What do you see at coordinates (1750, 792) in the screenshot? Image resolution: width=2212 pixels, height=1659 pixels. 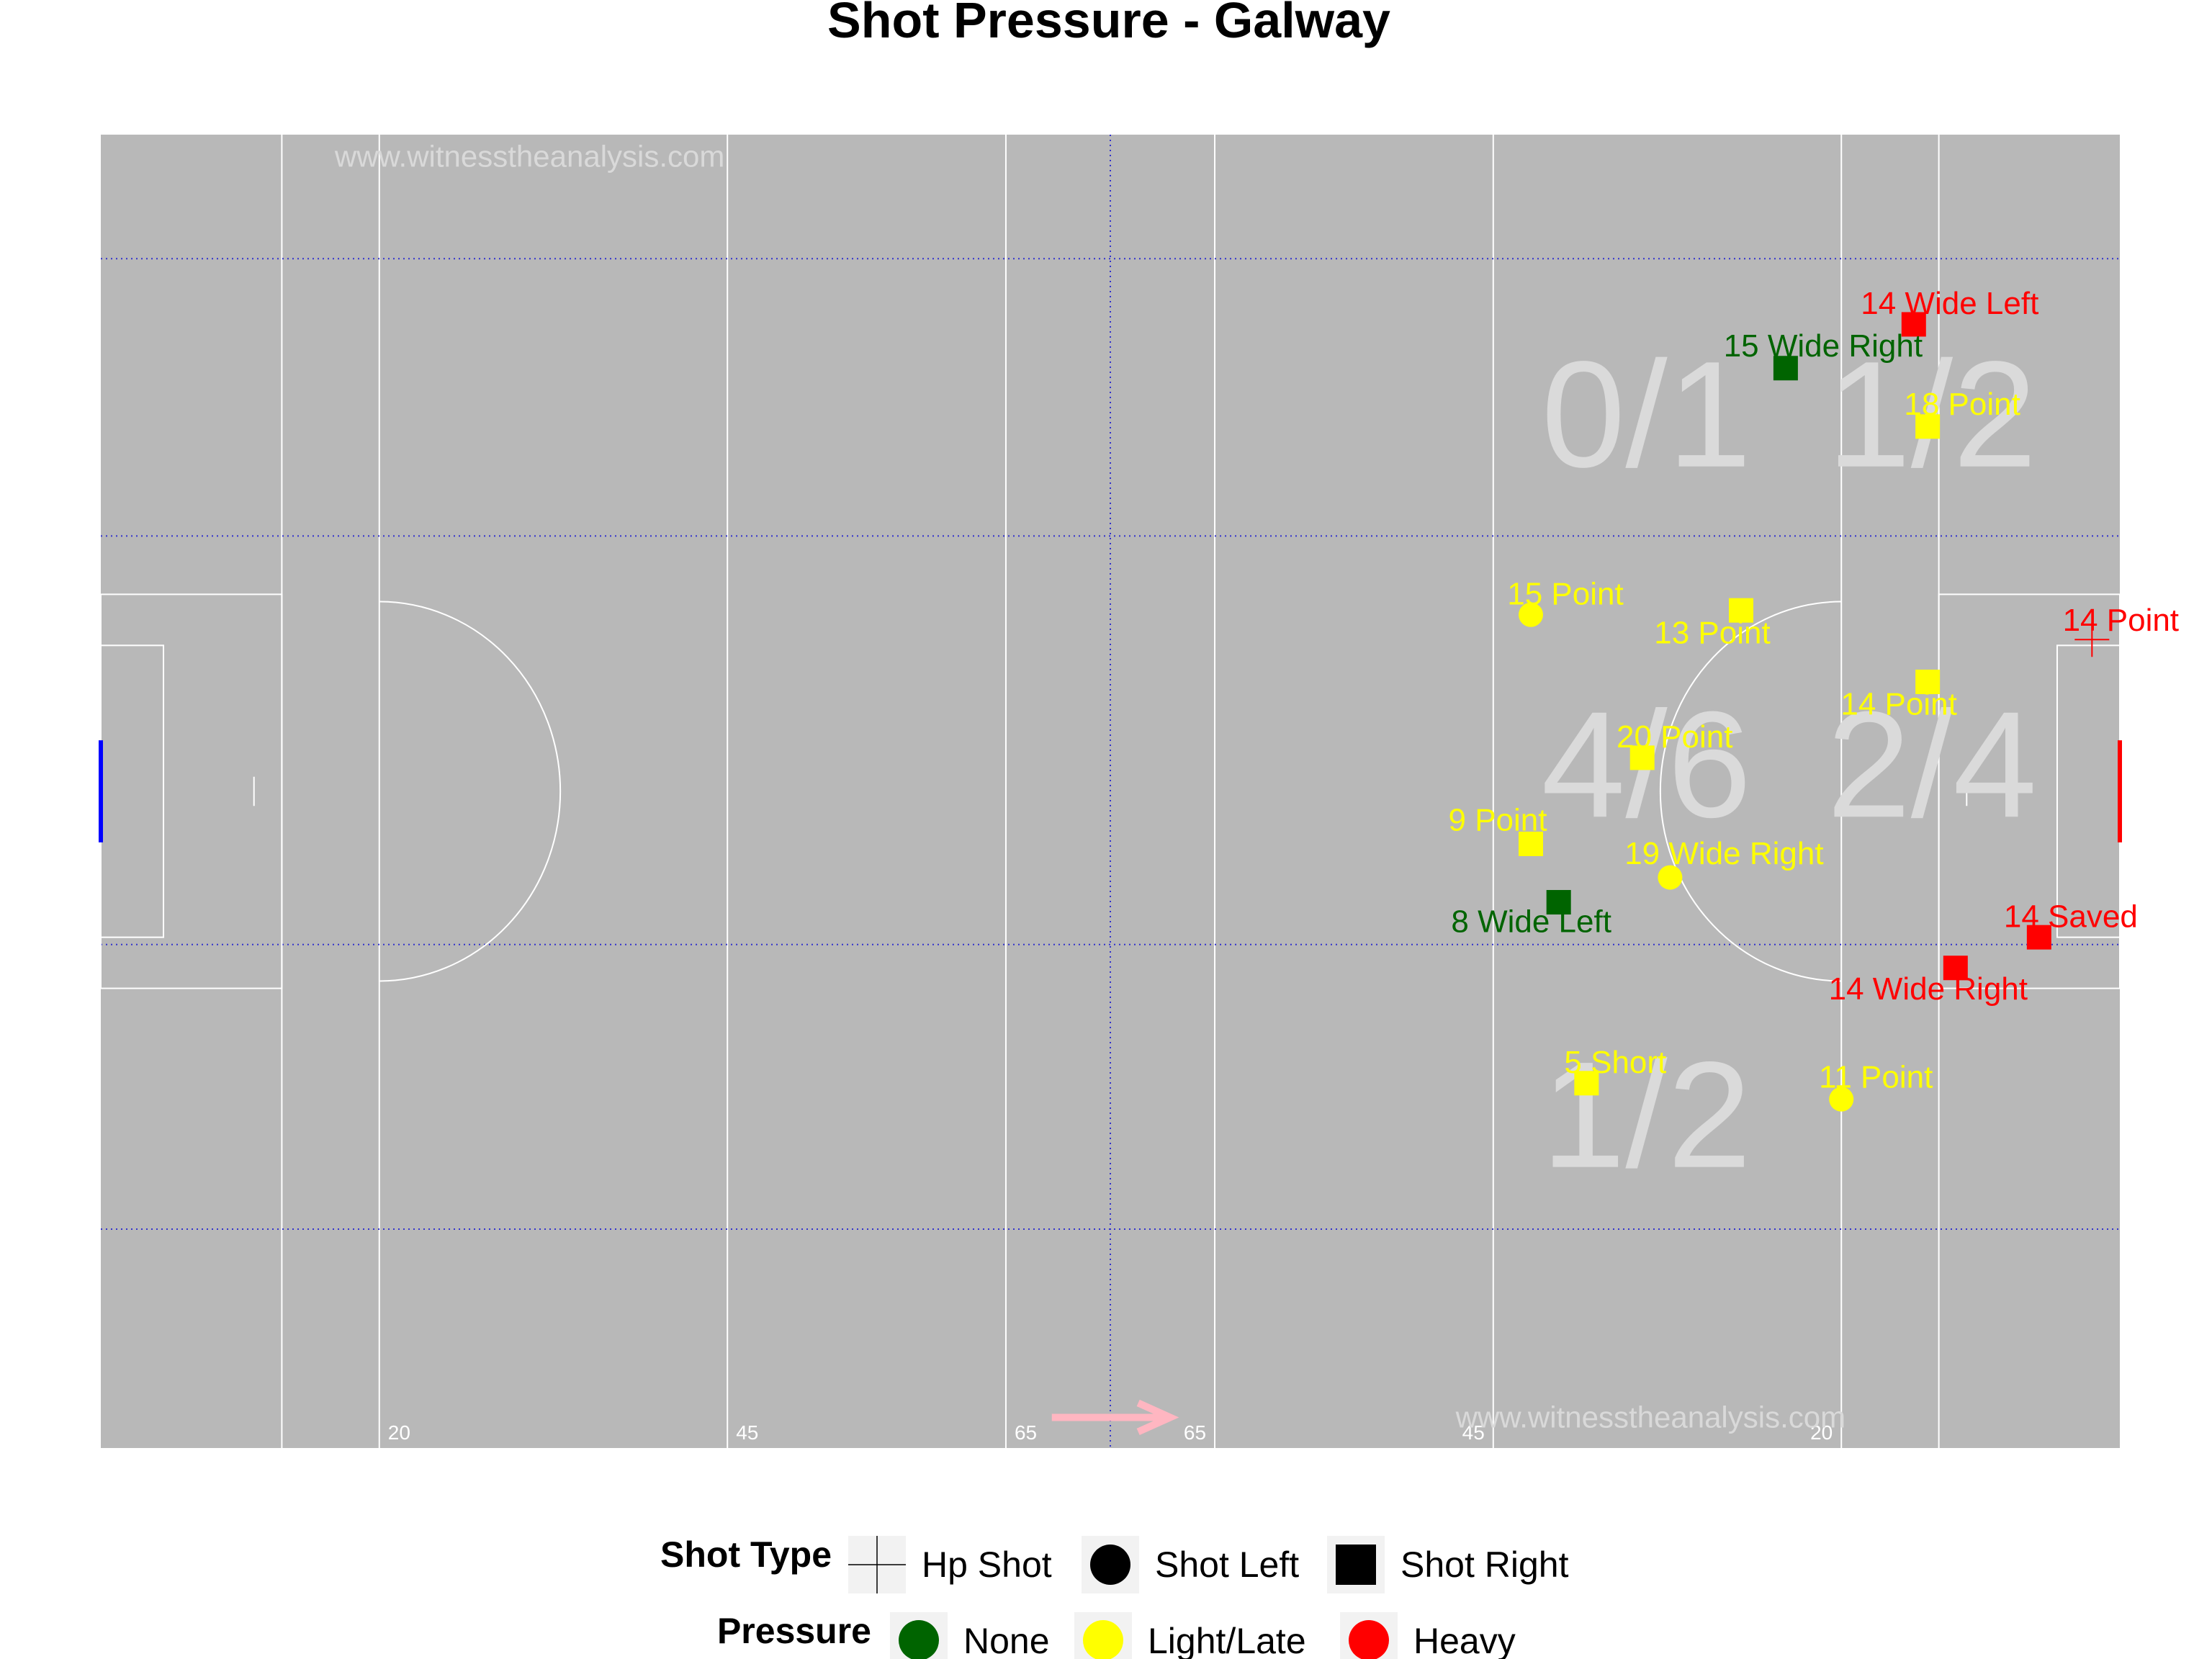 I see `right-semicircle` at bounding box center [1750, 792].